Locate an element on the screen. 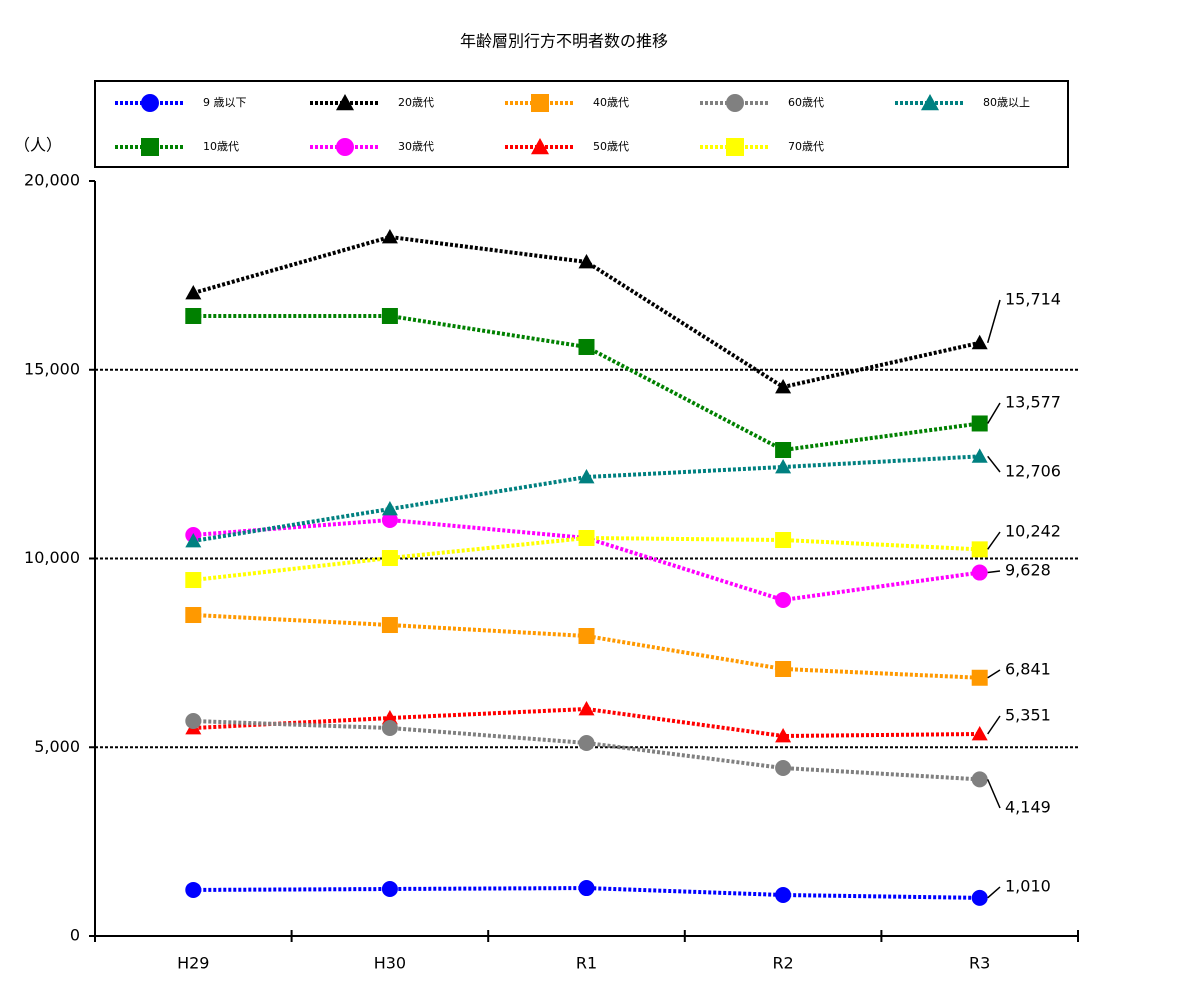  y-axis-label: （人） is located at coordinates (38, 145).